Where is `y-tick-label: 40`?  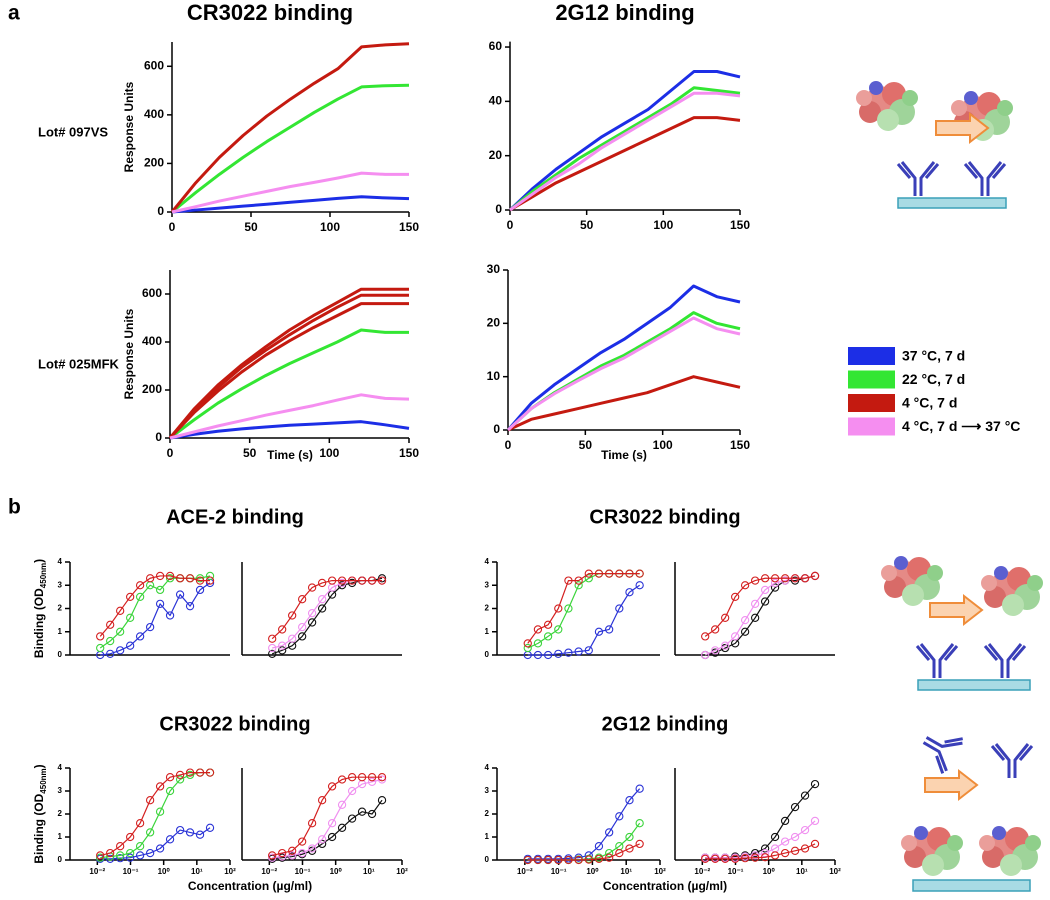
y-tick-label: 40 is located at coordinates (496, 101).